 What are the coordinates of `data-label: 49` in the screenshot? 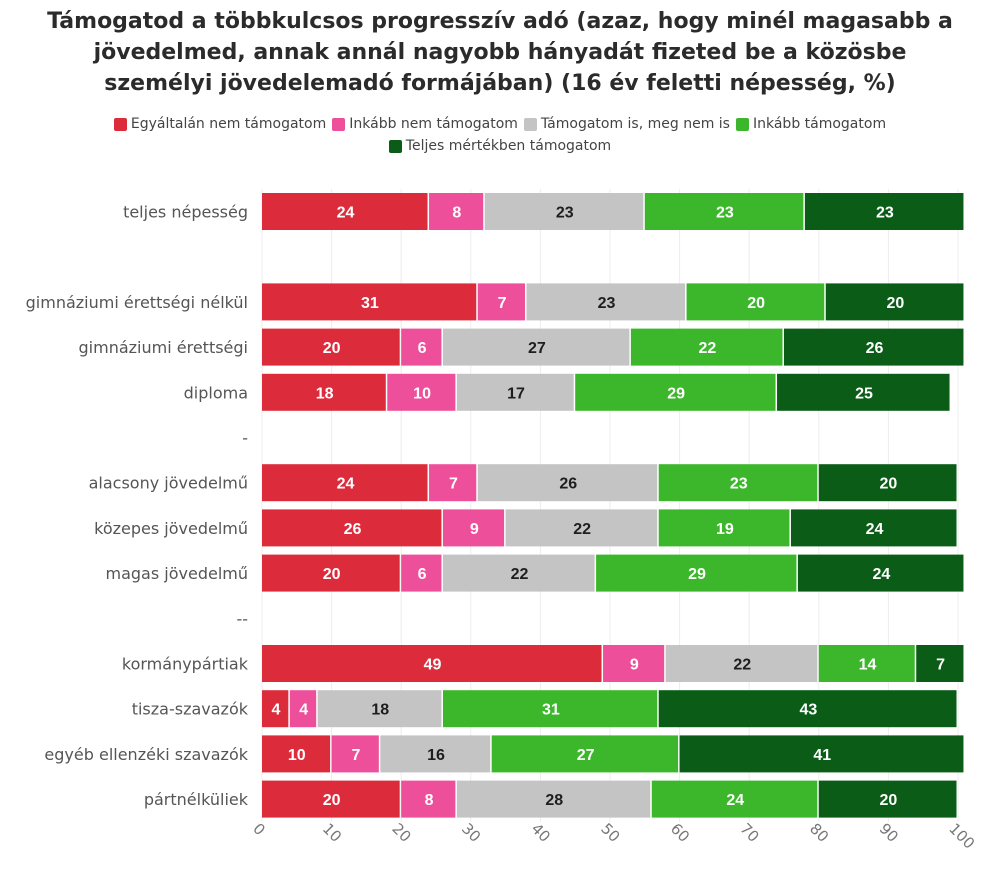 It's located at (433, 665).